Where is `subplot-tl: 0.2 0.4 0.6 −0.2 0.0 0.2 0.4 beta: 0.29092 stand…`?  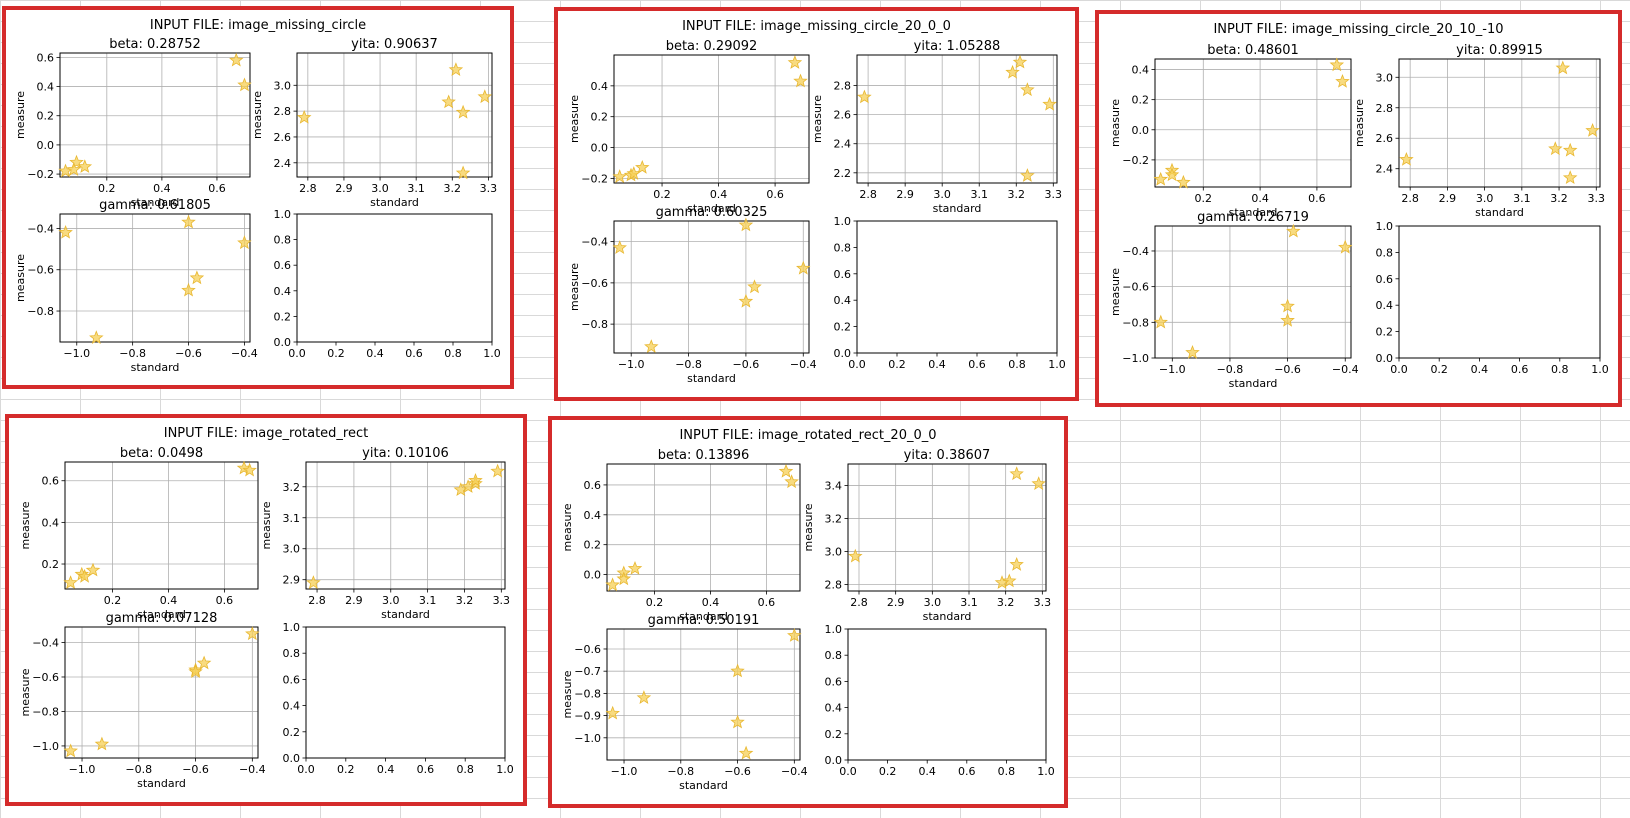
subplot-tl: 0.2 0.4 0.6 −0.2 0.0 0.2 0.4 beta: 0.29092 stand… is located at coordinates (689, 127).